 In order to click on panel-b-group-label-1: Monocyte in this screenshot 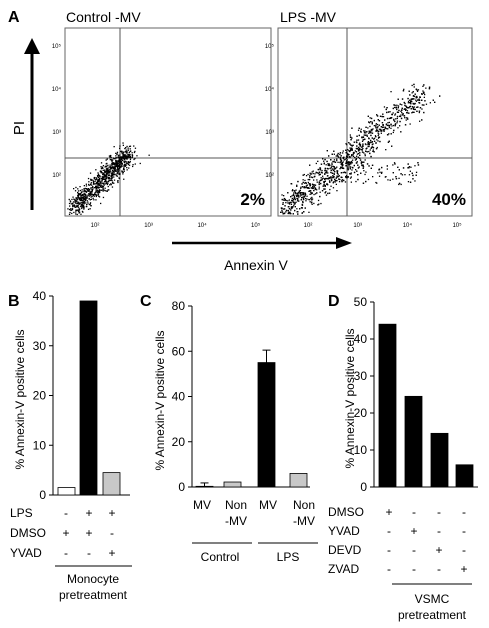, I will do `click(93, 579)`.